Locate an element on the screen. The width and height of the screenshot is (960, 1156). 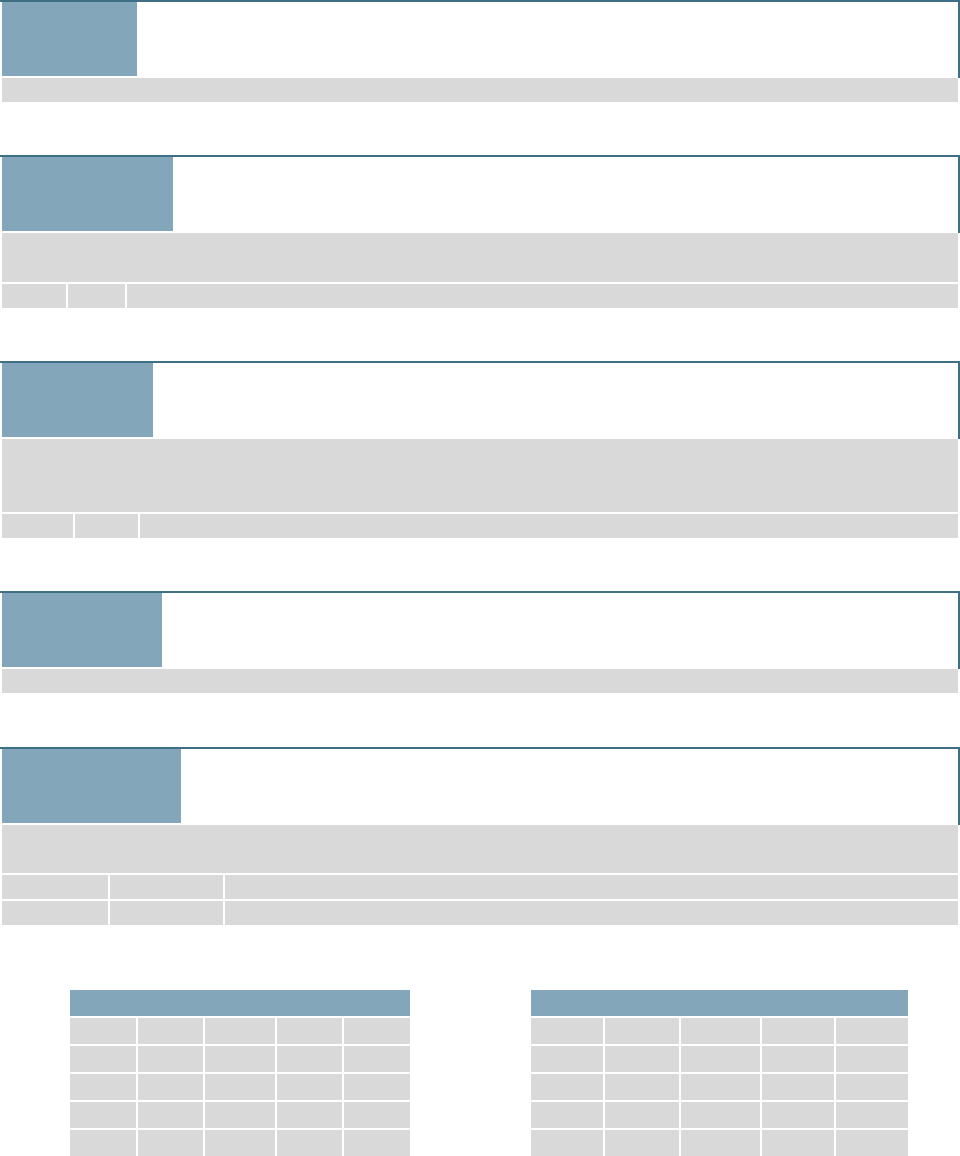
section-5-title is located at coordinates (569, 786).